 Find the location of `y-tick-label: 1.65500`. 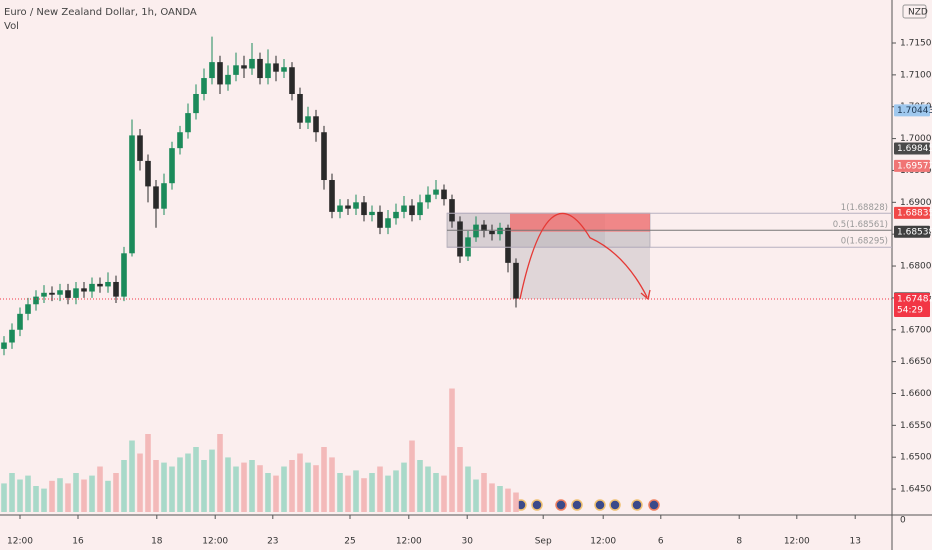

y-tick-label: 1.65500 is located at coordinates (916, 426).